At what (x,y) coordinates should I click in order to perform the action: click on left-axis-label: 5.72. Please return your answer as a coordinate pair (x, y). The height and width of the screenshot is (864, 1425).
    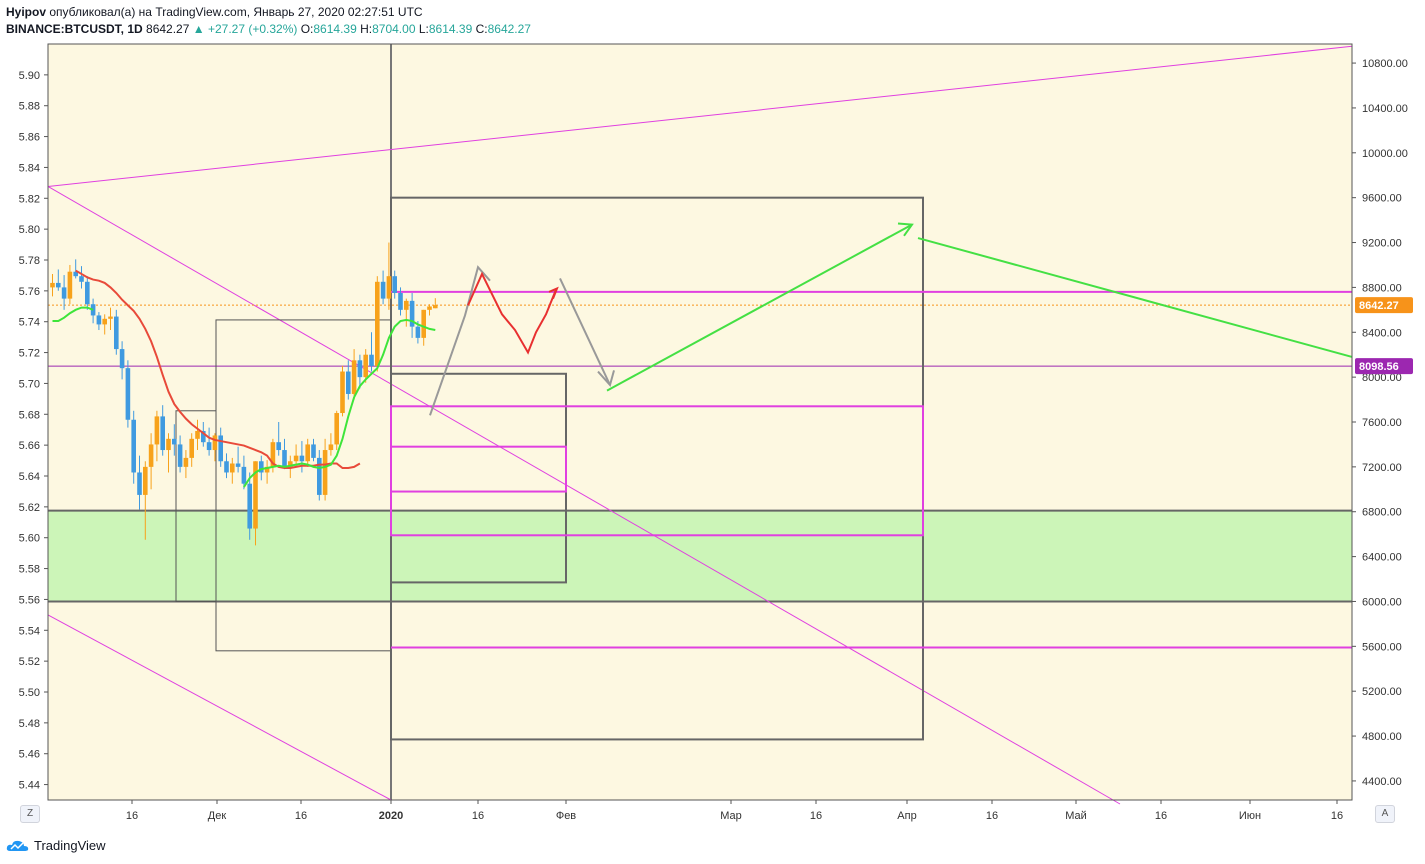
    Looking at the image, I should click on (29, 354).